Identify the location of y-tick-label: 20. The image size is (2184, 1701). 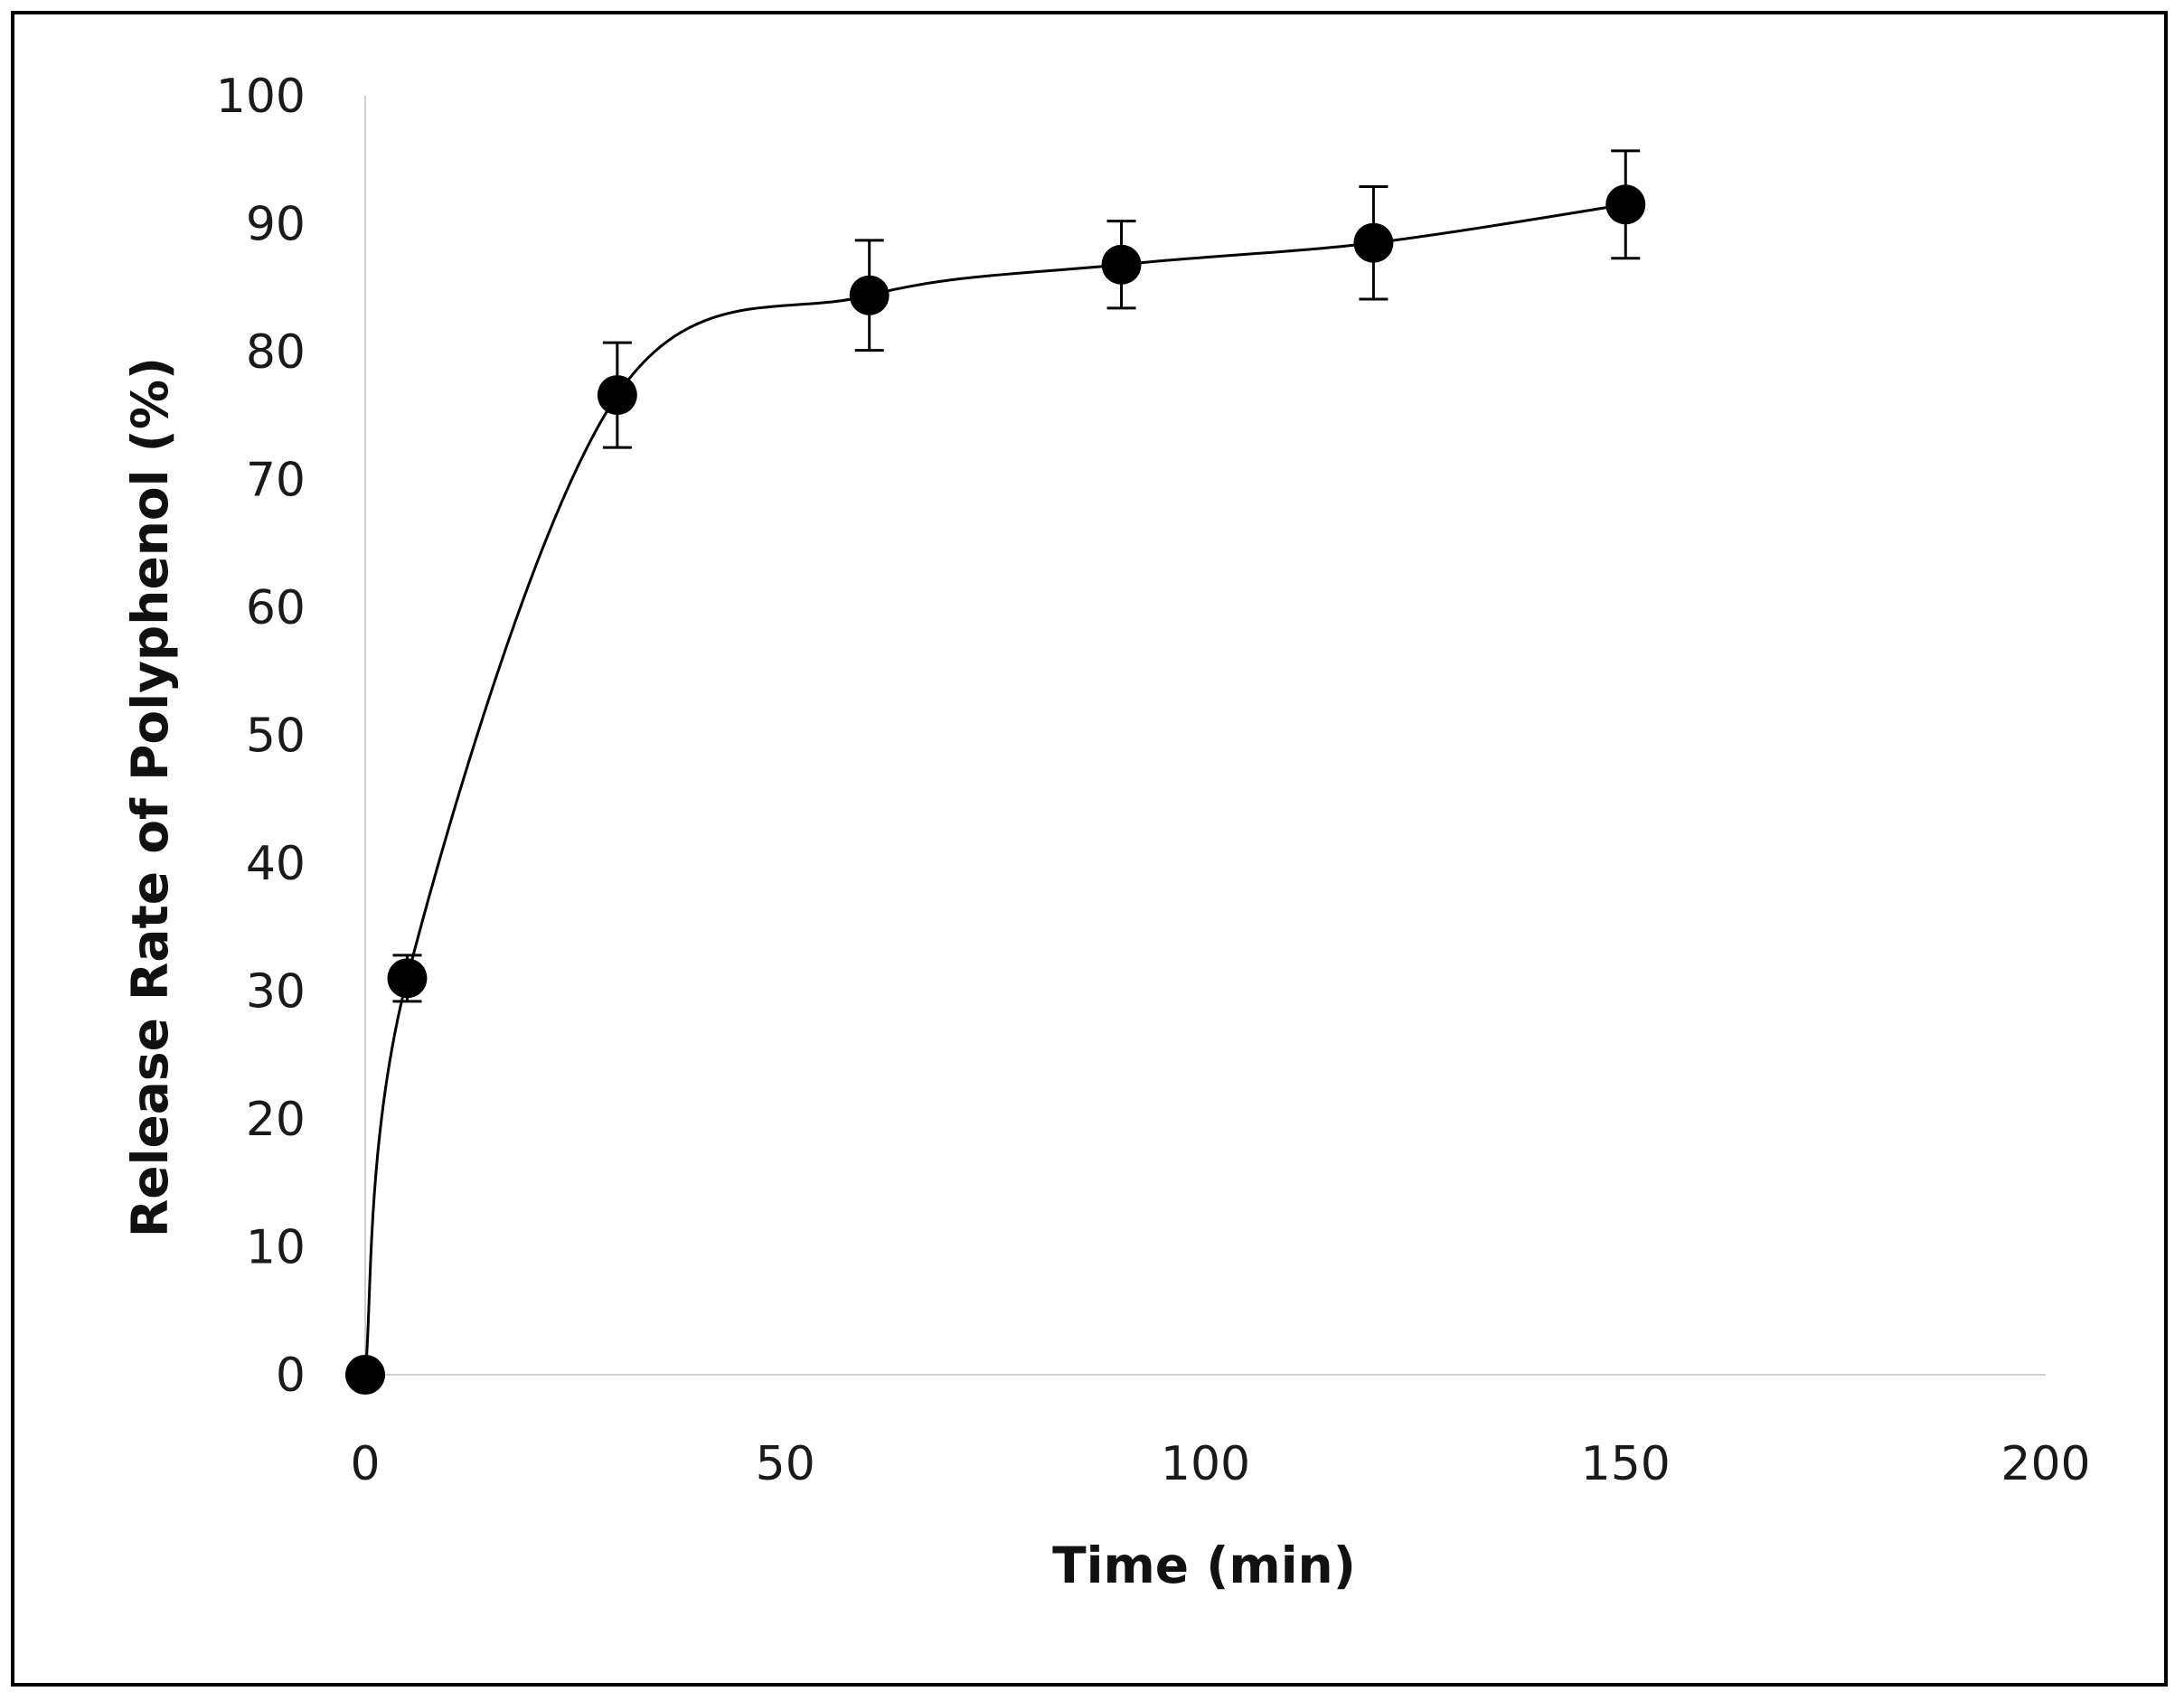
(276, 1120).